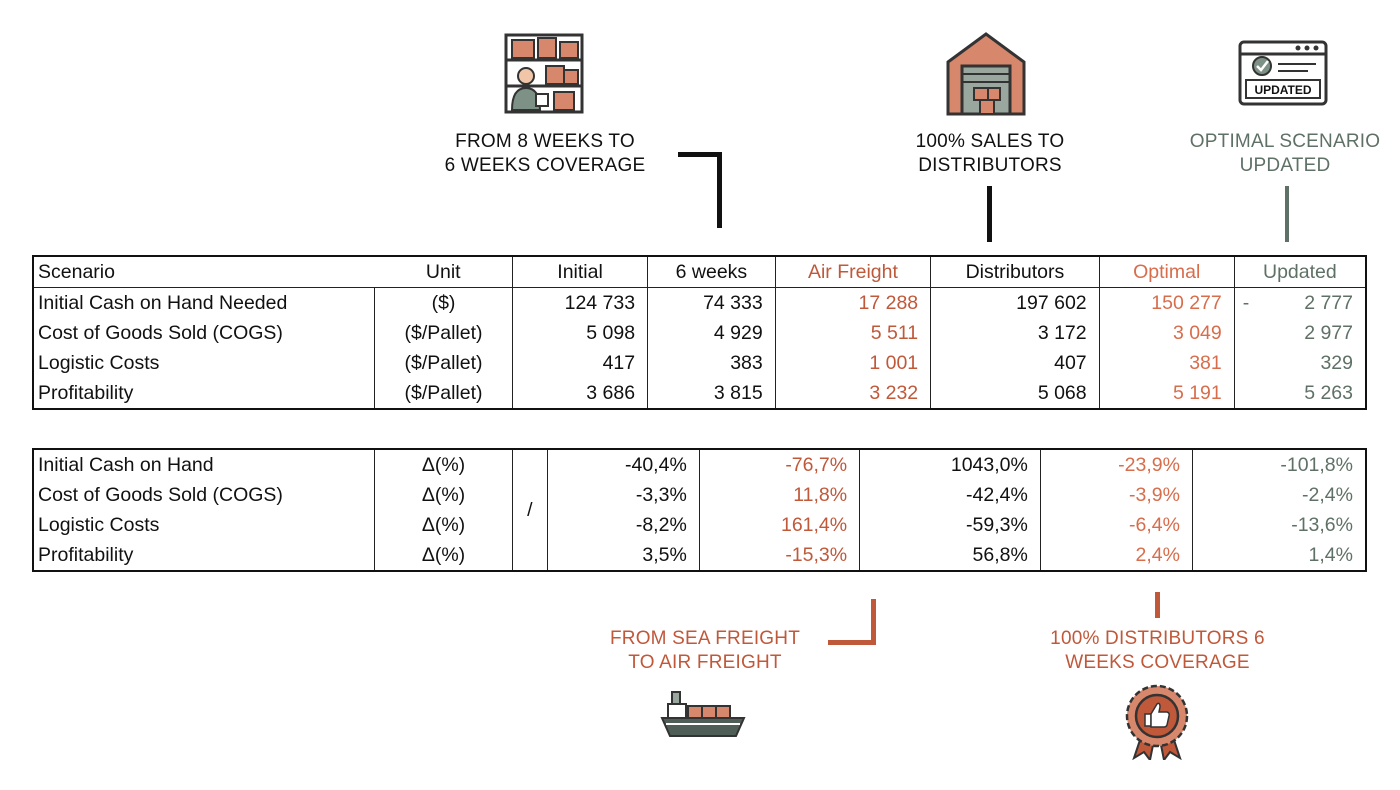 The image size is (1400, 790). Describe the element at coordinates (160, 332) in the screenshot. I see `row-label: Cost of Goods Sold (COGS)` at that location.